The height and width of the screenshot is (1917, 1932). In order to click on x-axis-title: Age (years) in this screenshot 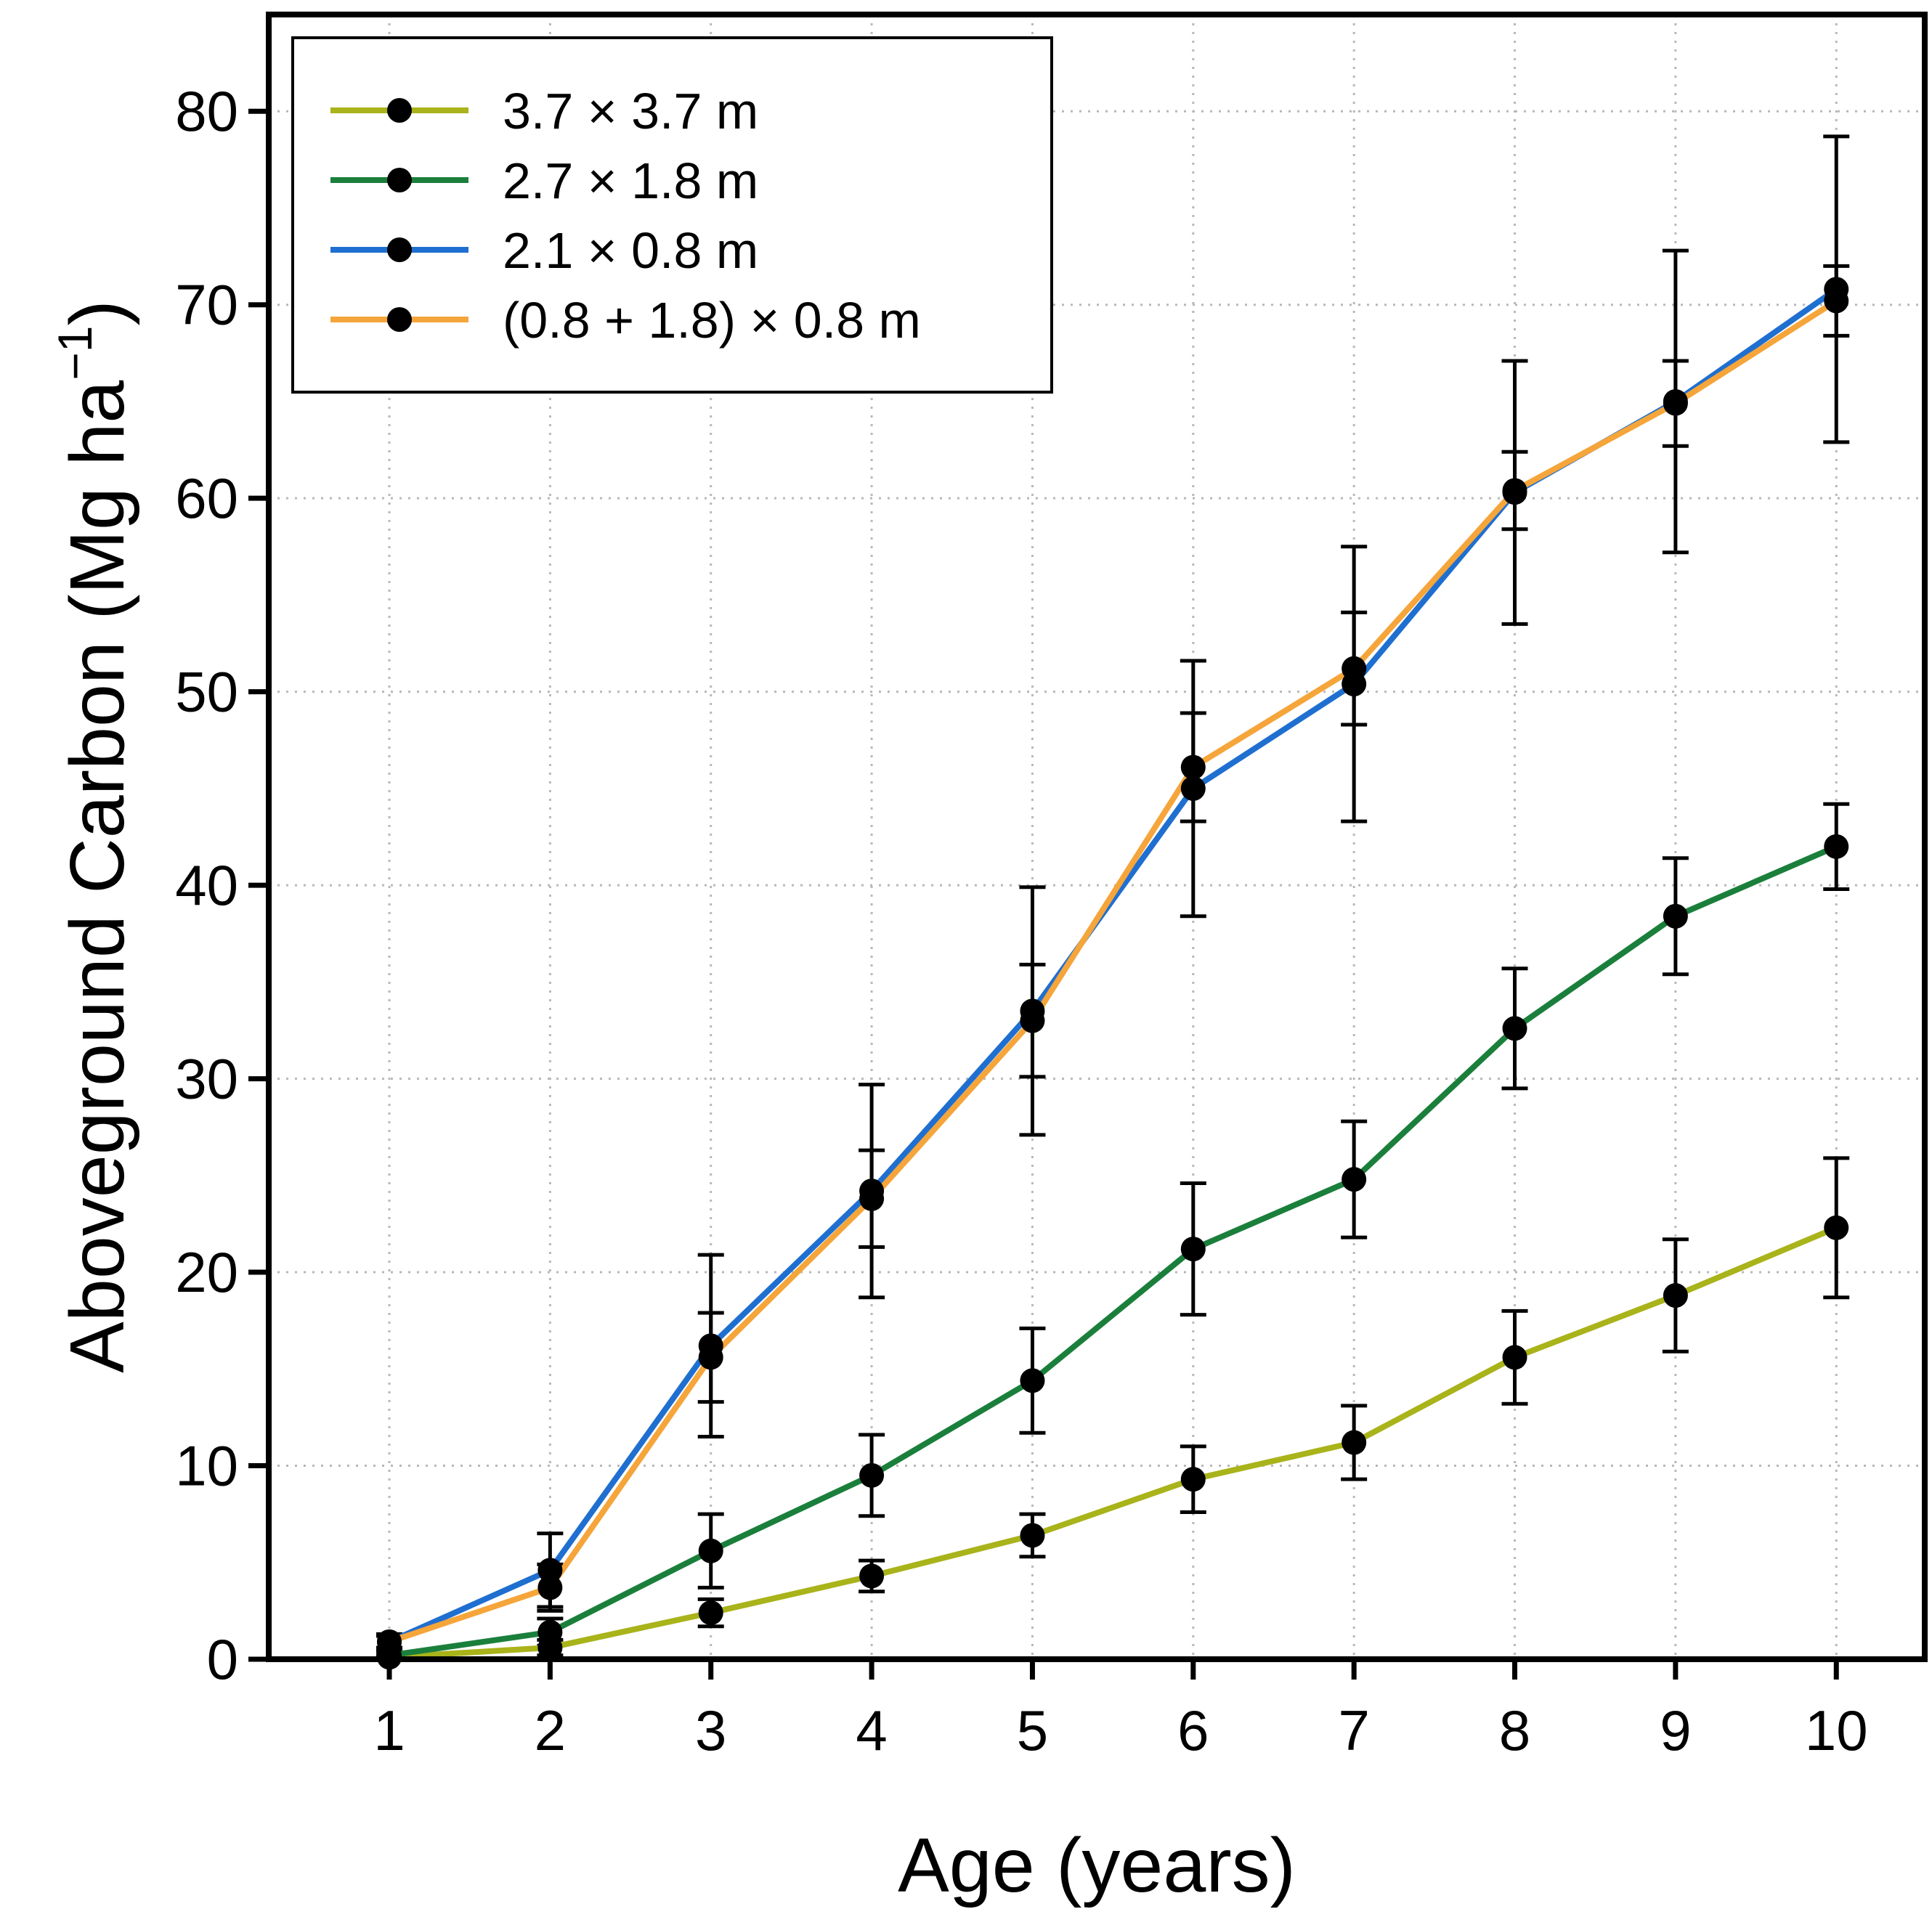, I will do `click(1097, 1865)`.